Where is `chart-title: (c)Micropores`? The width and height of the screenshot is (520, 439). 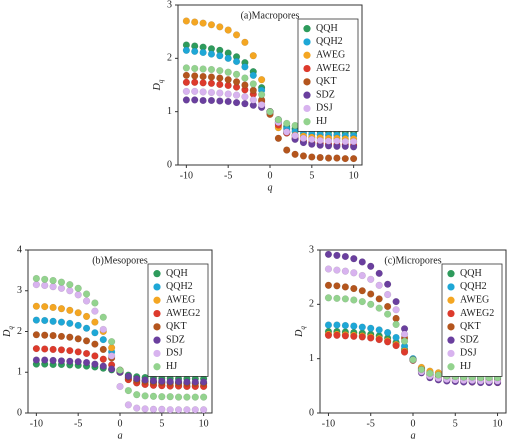
chart-title: (c)Micropores is located at coordinates (412, 260).